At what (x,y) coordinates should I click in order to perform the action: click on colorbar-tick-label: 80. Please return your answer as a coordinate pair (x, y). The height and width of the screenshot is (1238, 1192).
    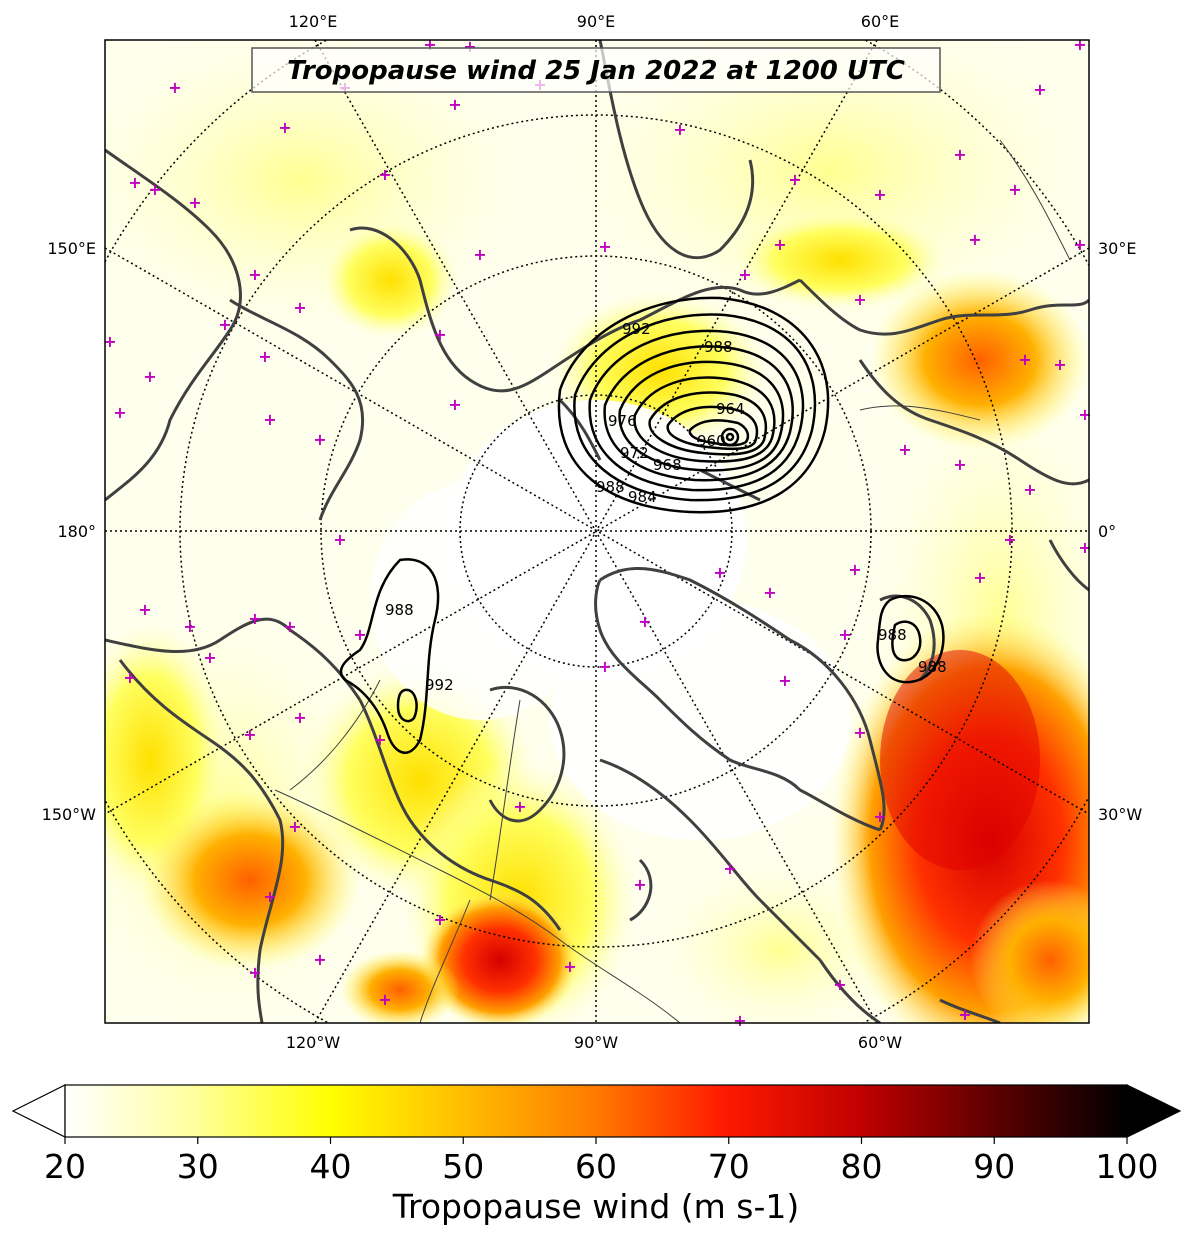
    Looking at the image, I should click on (862, 1166).